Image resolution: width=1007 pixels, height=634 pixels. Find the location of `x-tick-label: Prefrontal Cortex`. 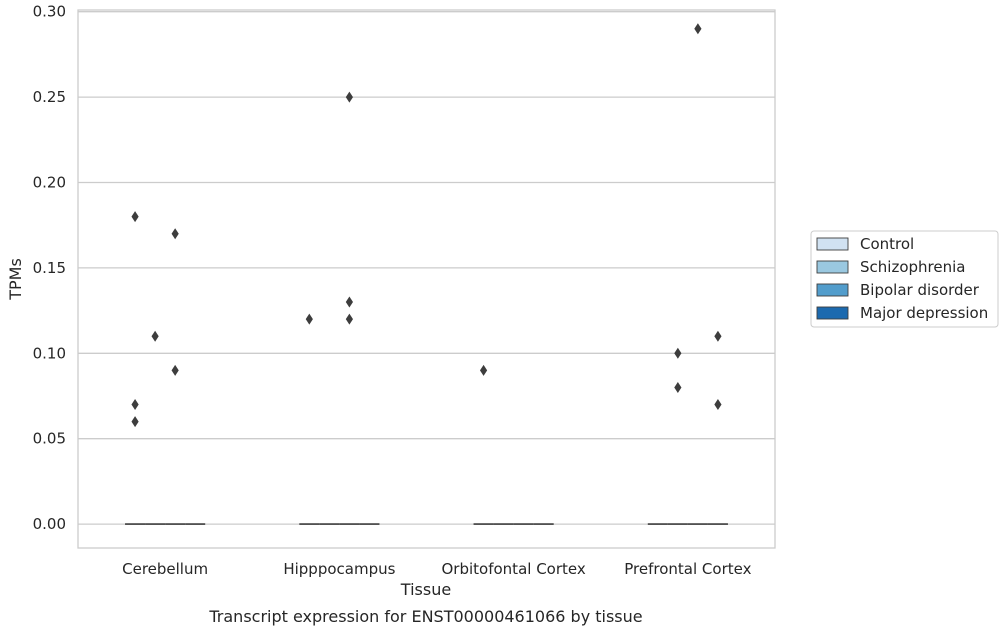

x-tick-label: Prefrontal Cortex is located at coordinates (687, 569).